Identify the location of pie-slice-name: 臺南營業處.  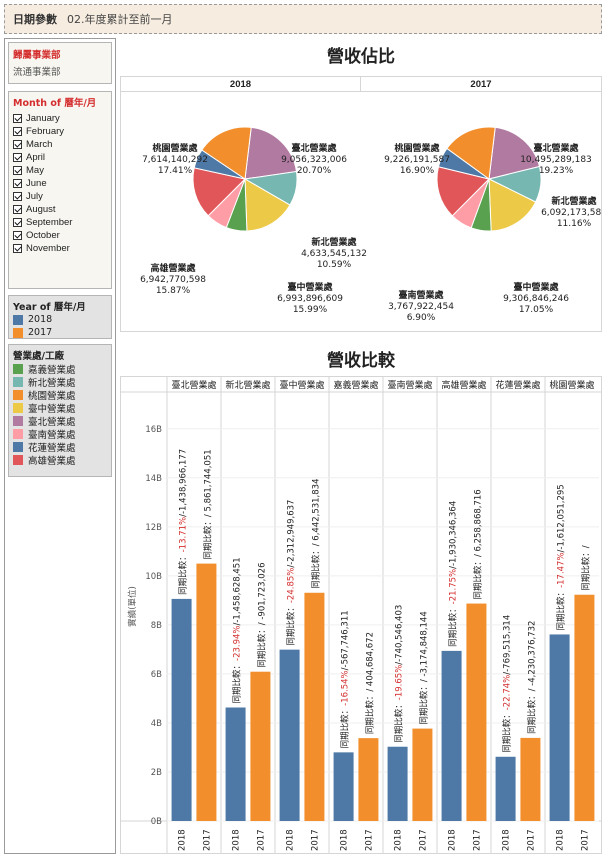
(421, 295).